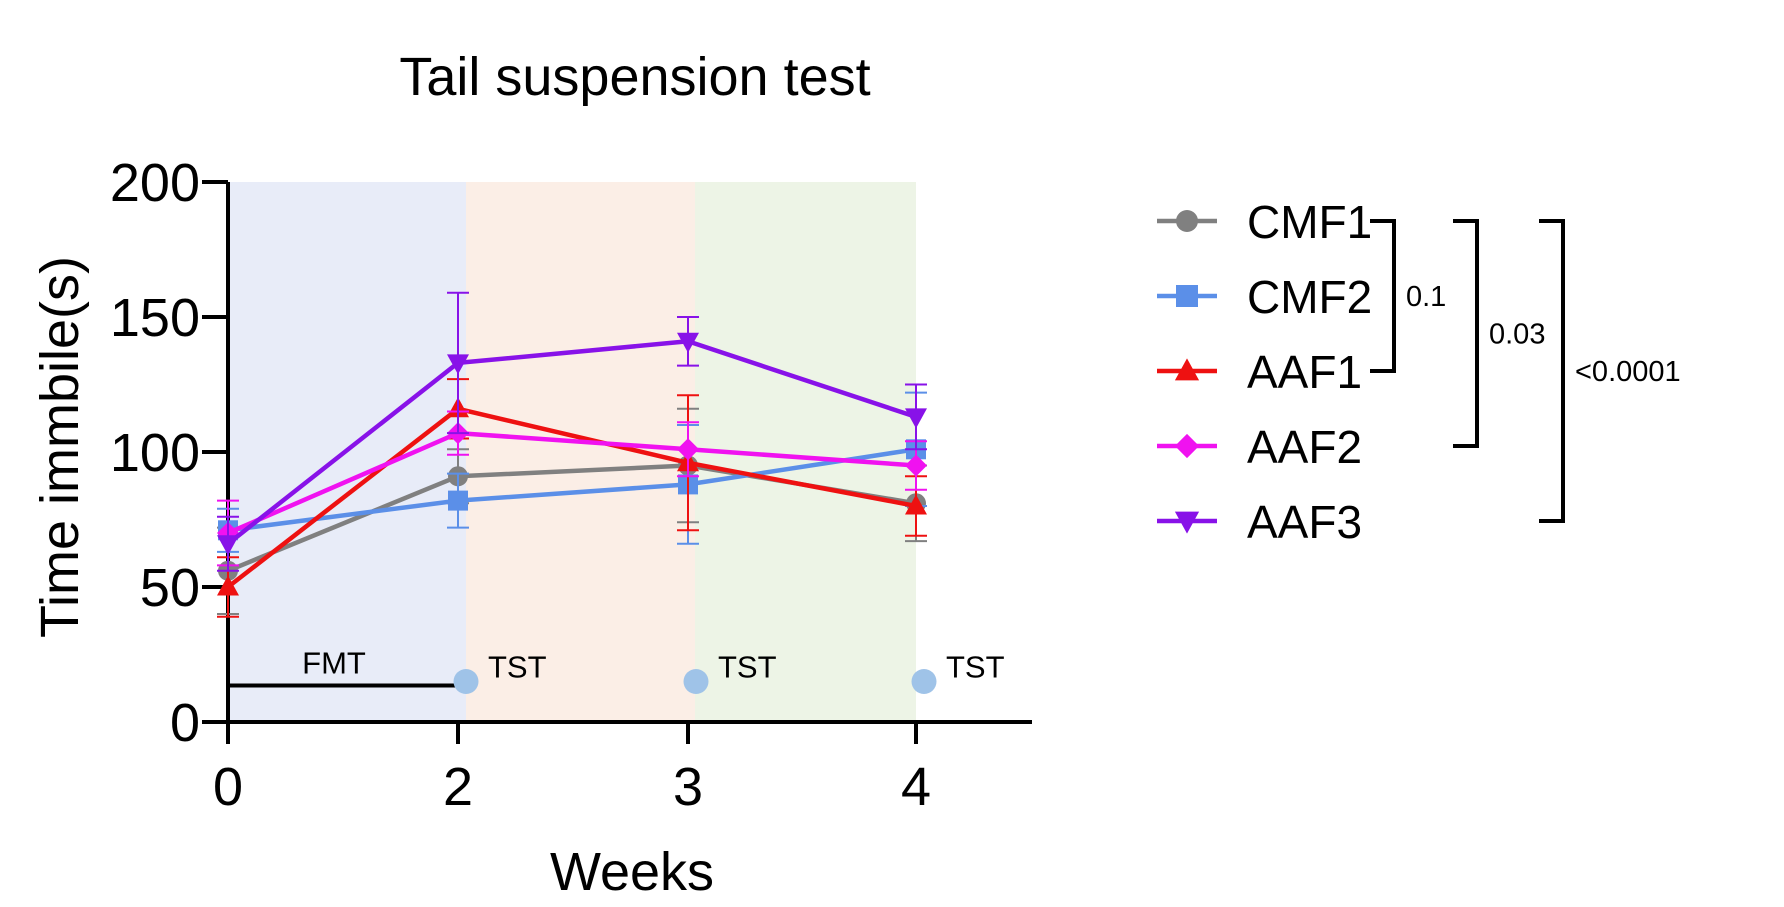  I want to click on legend-item-cmf2: CMF2, so click(1264, 297).